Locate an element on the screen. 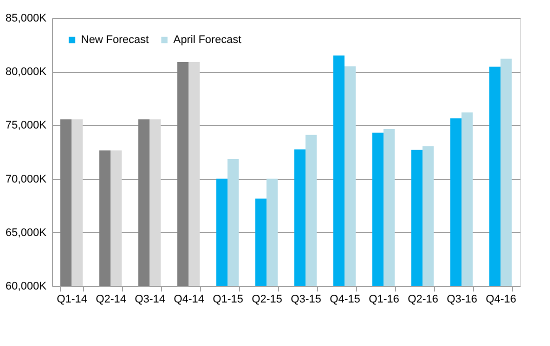 The height and width of the screenshot is (346, 550). x-tick-label: Q1-15 is located at coordinates (228, 300).